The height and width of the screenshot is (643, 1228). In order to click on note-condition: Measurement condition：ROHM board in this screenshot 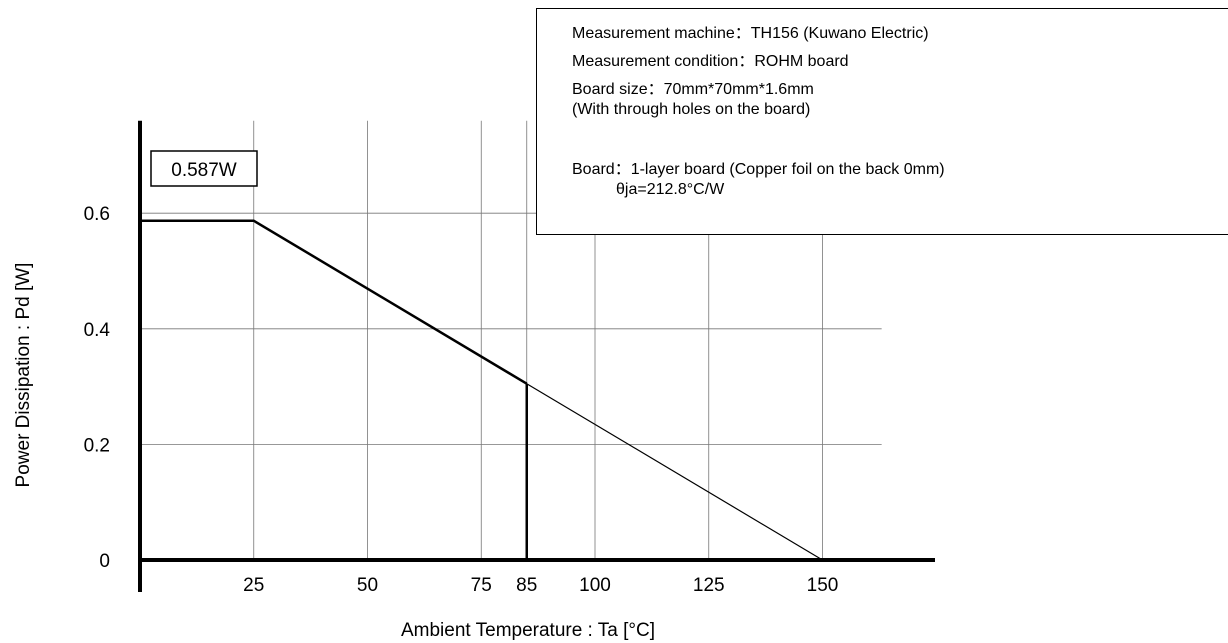, I will do `click(710, 61)`.